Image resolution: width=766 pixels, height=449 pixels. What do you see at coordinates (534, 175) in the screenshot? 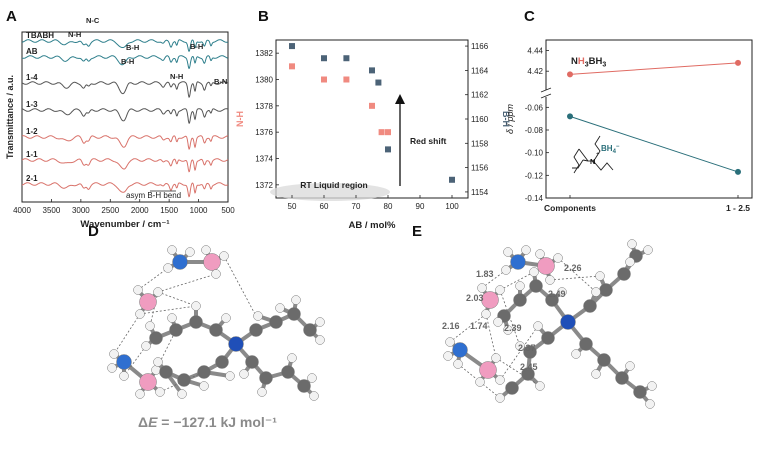
I see `y-tick-label: -0.12` at bounding box center [534, 175].